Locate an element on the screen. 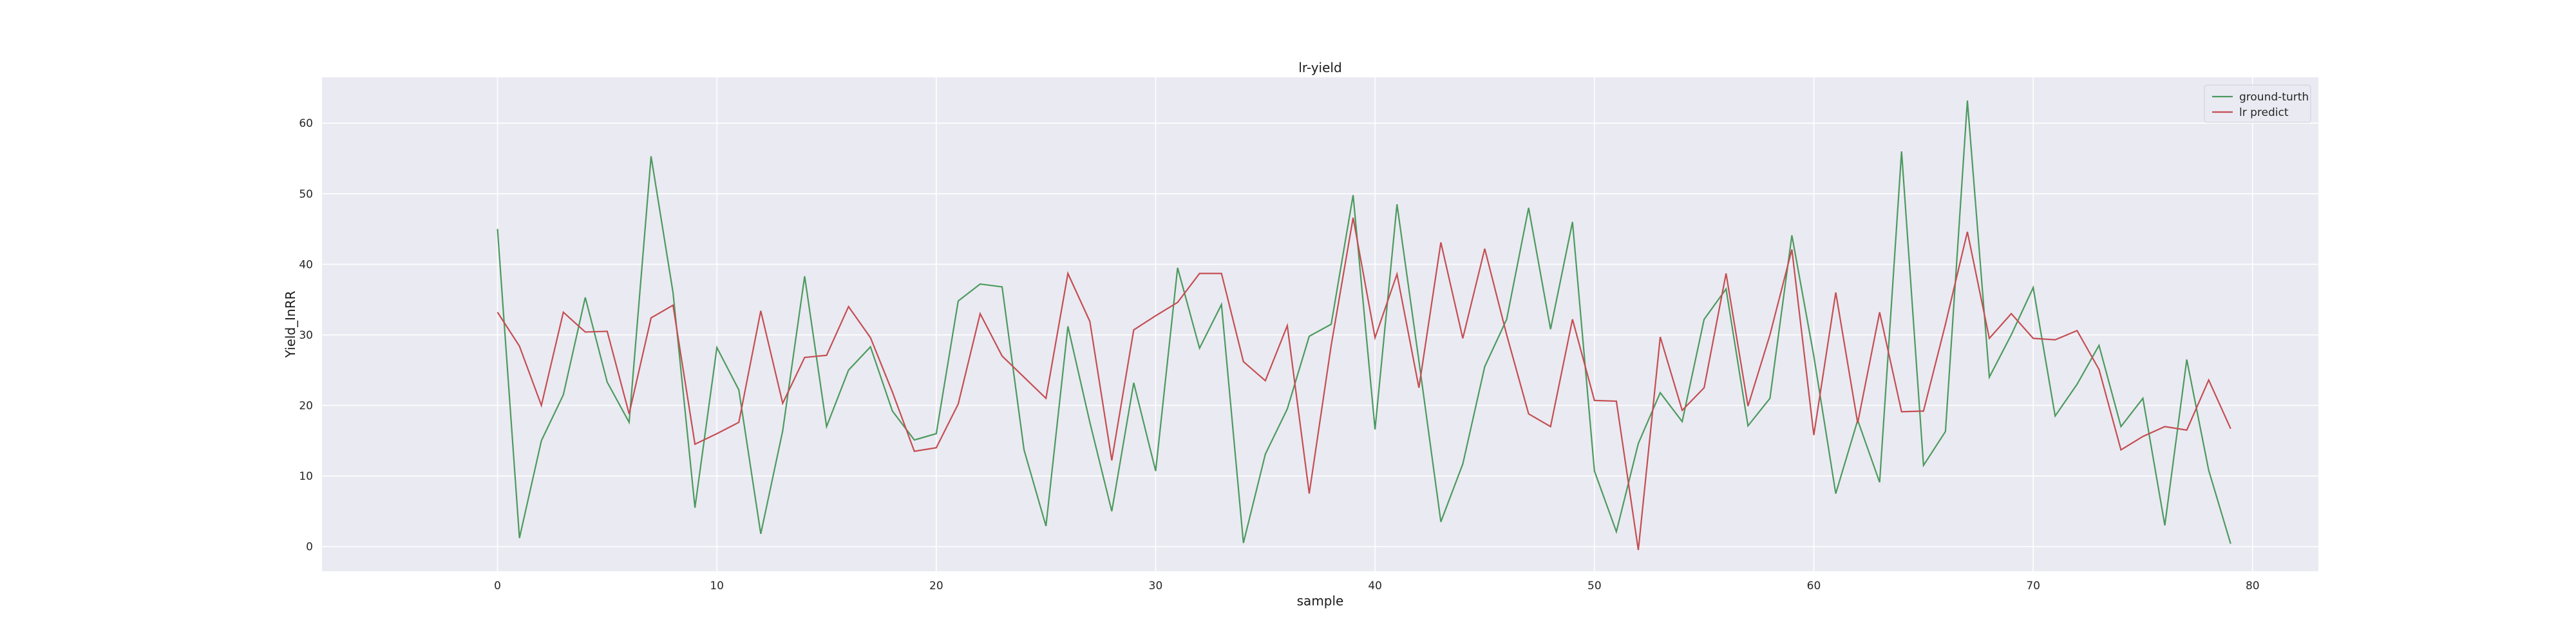 The height and width of the screenshot is (644, 2576). x-tick-label: 50 is located at coordinates (1595, 586).